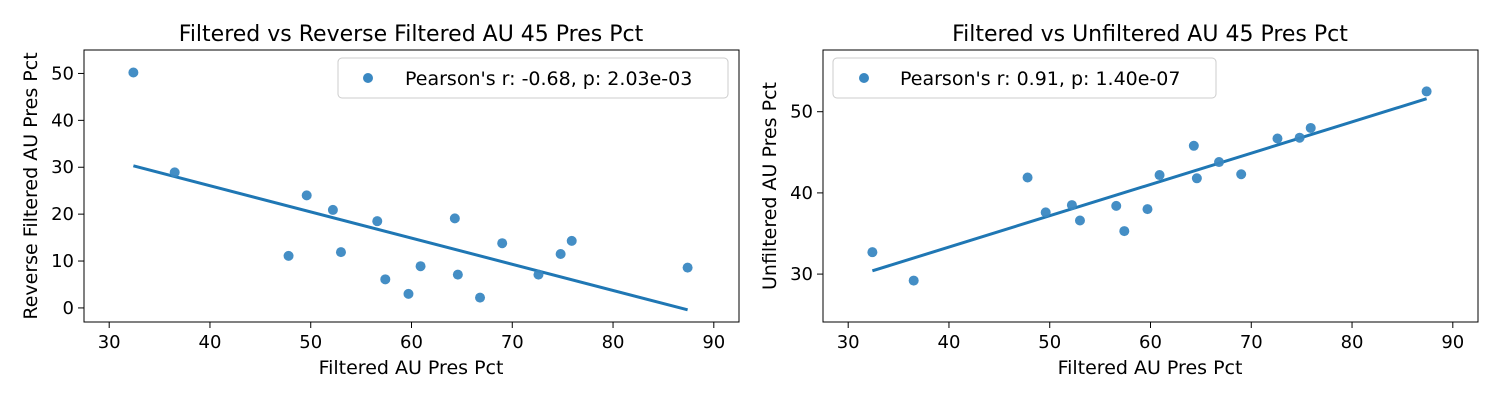  Describe the element at coordinates (1040, 79) in the screenshot. I see `legend-label: Pearson's r: 0.91, p: 1.40e-07` at that location.